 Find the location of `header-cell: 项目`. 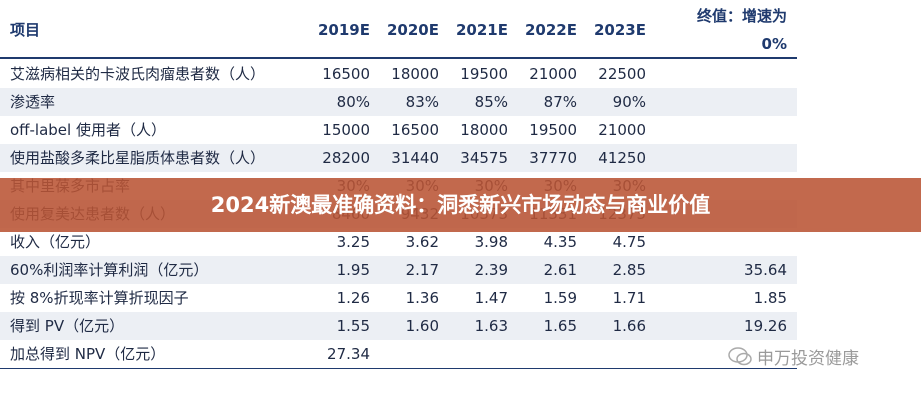

header-cell: 项目 is located at coordinates (25, 30).